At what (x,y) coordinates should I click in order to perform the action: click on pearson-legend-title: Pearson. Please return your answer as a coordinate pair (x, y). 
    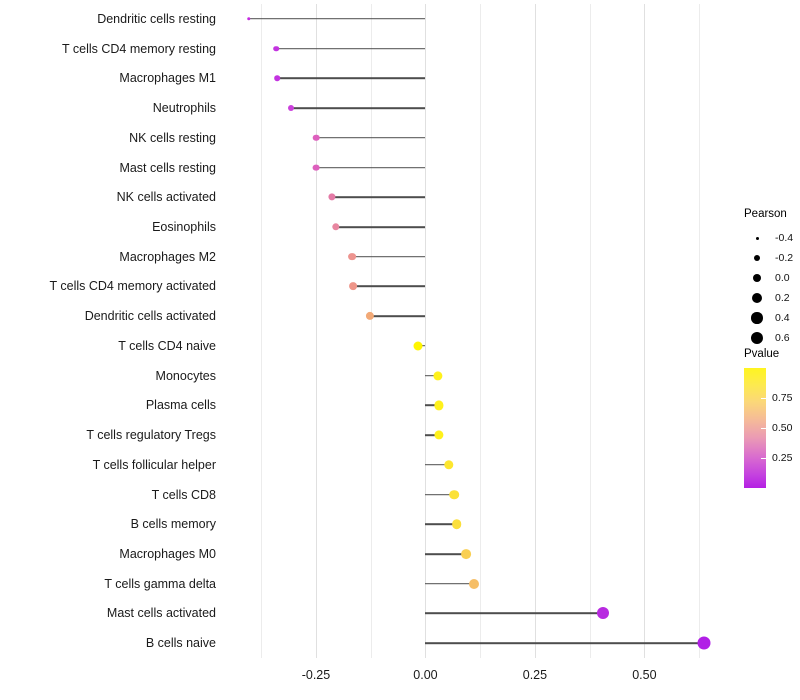
    Looking at the image, I should click on (765, 214).